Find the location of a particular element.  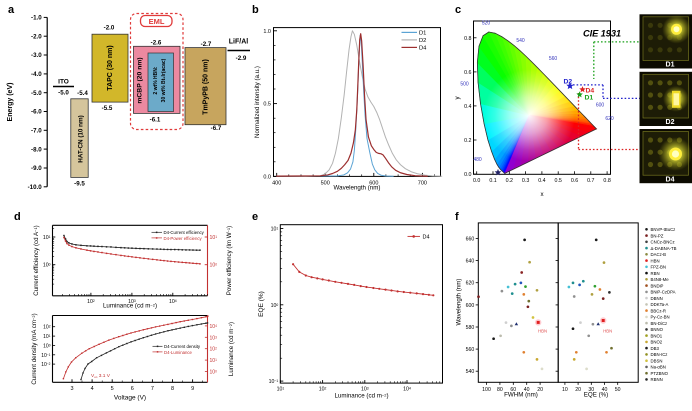

svg-text: -6.0 is located at coordinates (36, 112).